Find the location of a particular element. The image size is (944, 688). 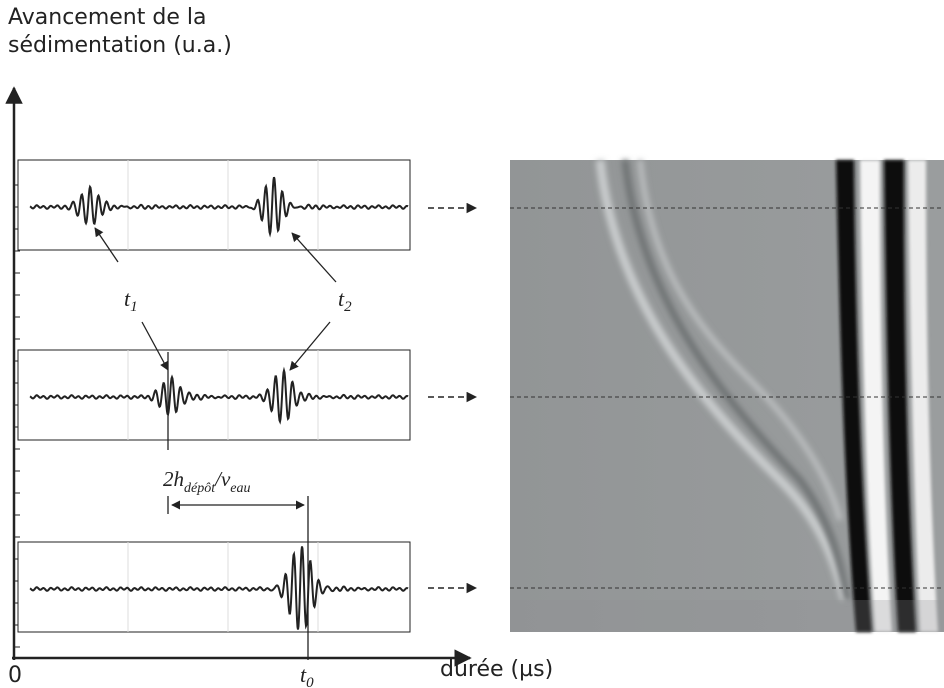

formula-sub: eau is located at coordinates (240, 488).